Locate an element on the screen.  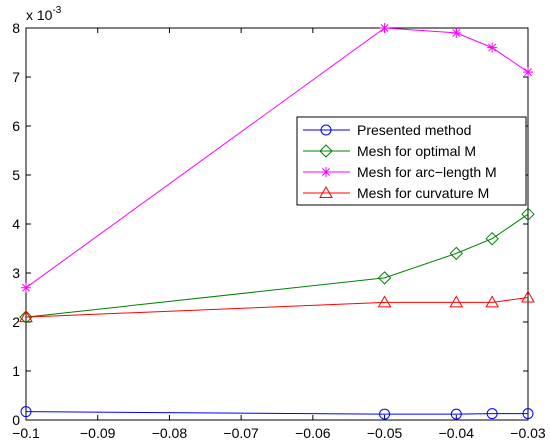
x-tick-label: −0.03 is located at coordinates (528, 433).